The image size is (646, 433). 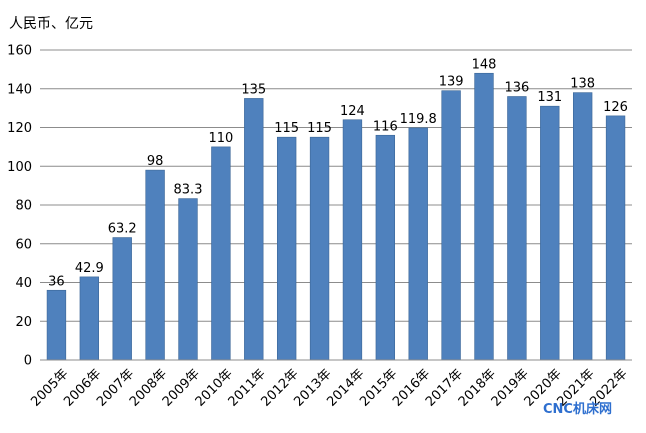 What do you see at coordinates (155, 161) in the screenshot?
I see `bar-value-label: 98` at bounding box center [155, 161].